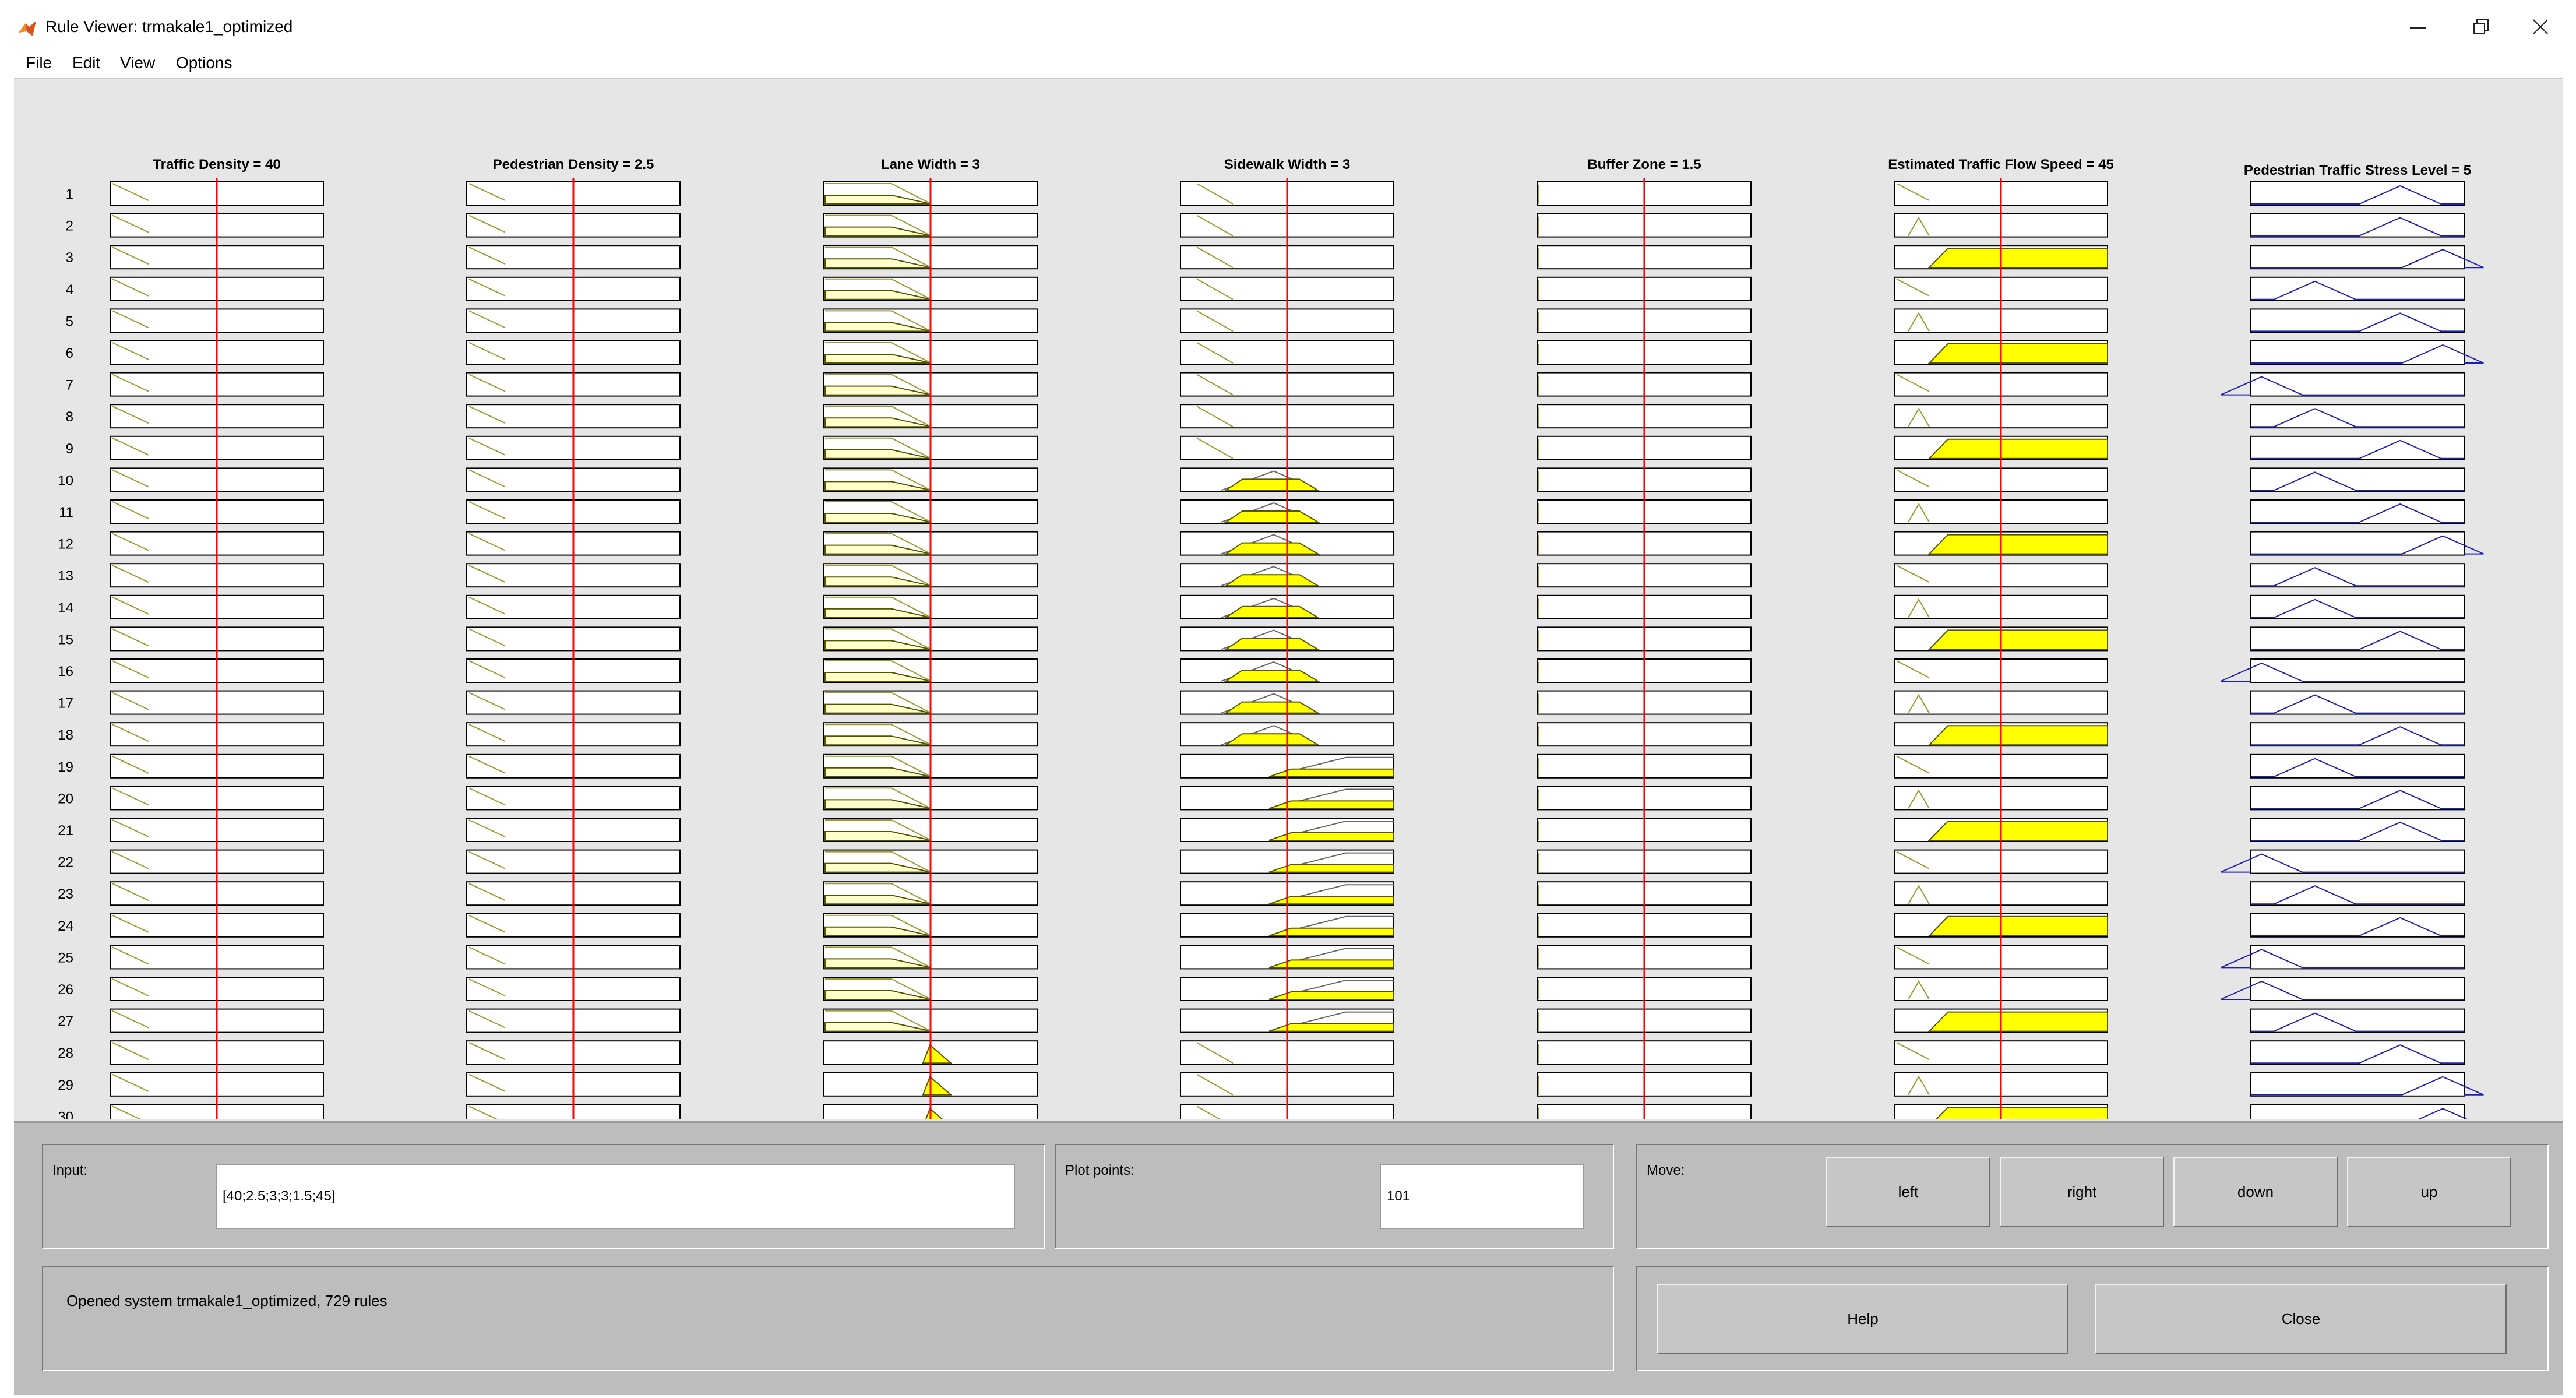  Describe the element at coordinates (65, 1115) in the screenshot. I see `rule-number: 30` at that location.